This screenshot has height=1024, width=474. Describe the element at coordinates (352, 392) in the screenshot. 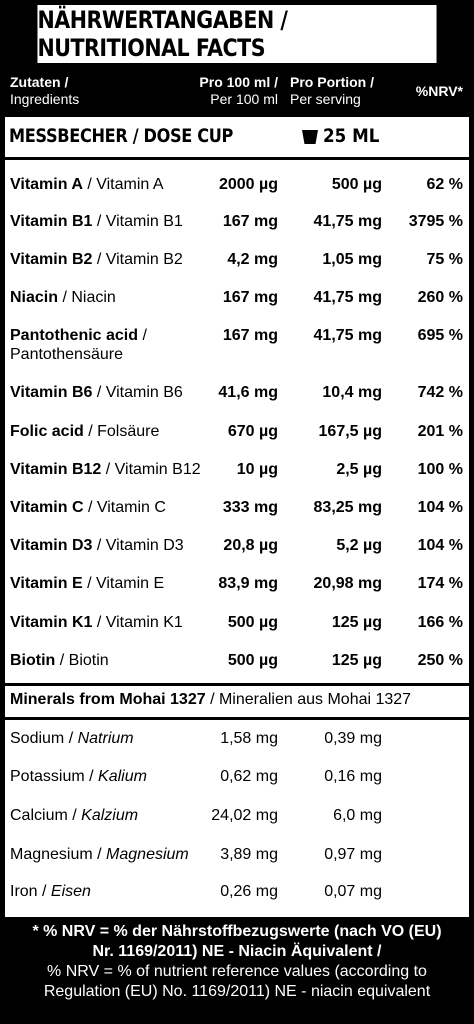

I see `serving-value: 10,4 mg` at that location.